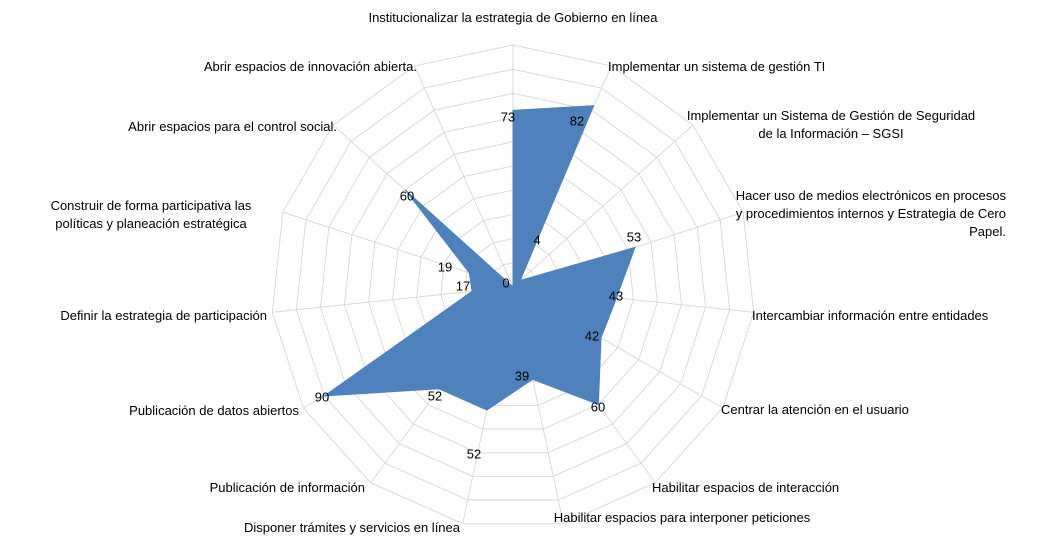 This screenshot has height=548, width=1047. What do you see at coordinates (445, 266) in the screenshot?
I see `data-label: 19` at bounding box center [445, 266].